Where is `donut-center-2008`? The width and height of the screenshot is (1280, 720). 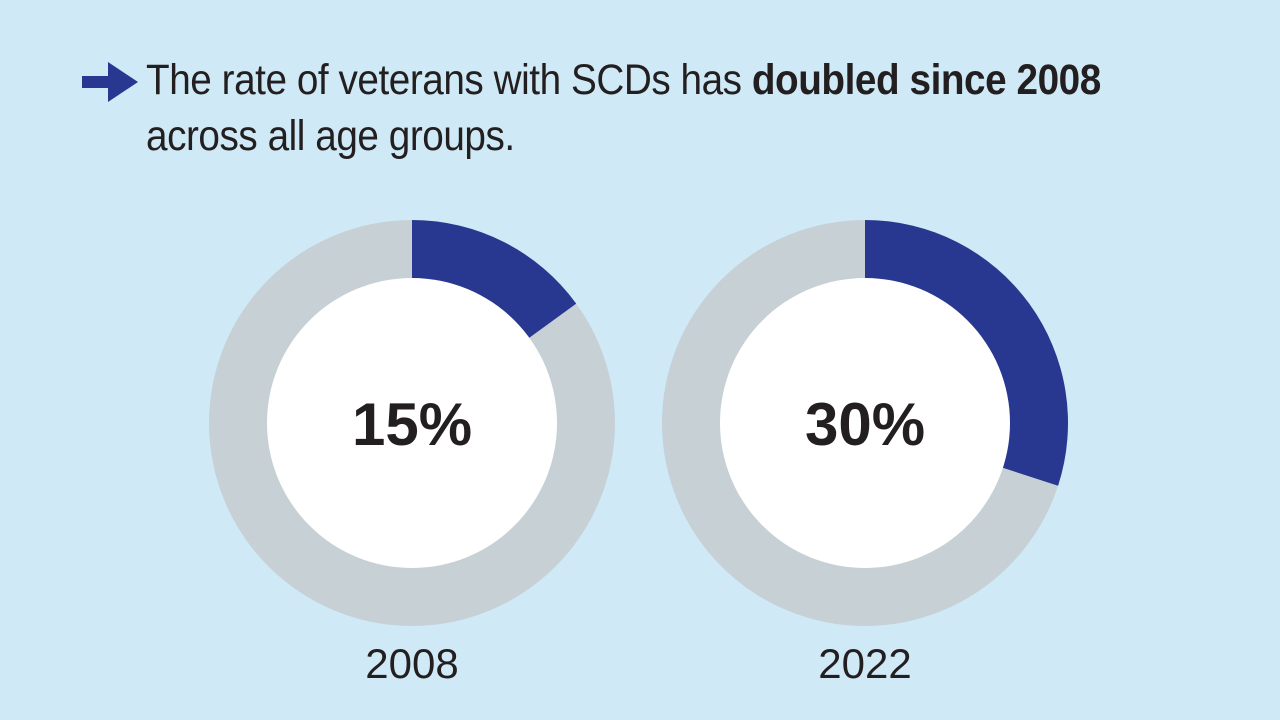
donut-center-2008 is located at coordinates (412, 423).